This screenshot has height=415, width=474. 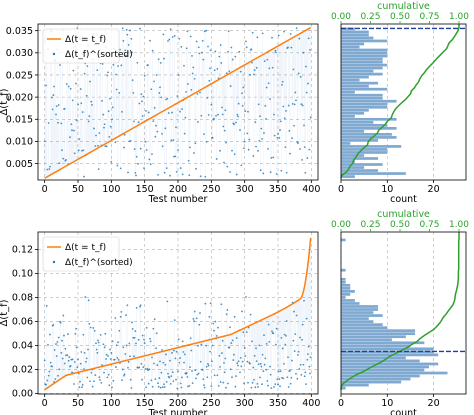 What do you see at coordinates (45, 189) in the screenshot?
I see `top-left-xtick-label-0: 0` at bounding box center [45, 189].